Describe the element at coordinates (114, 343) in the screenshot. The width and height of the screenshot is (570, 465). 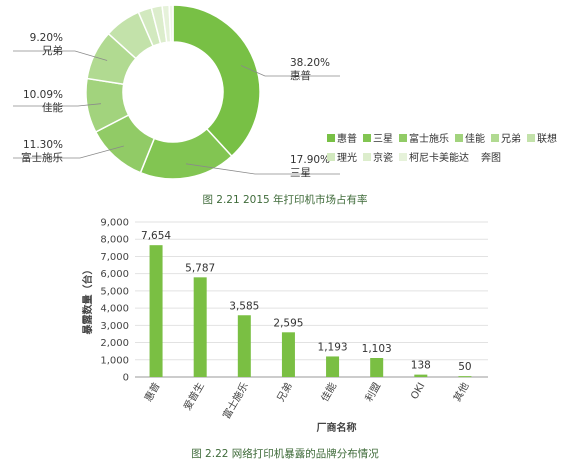
I see `y-tick-label: 2,000` at that location.